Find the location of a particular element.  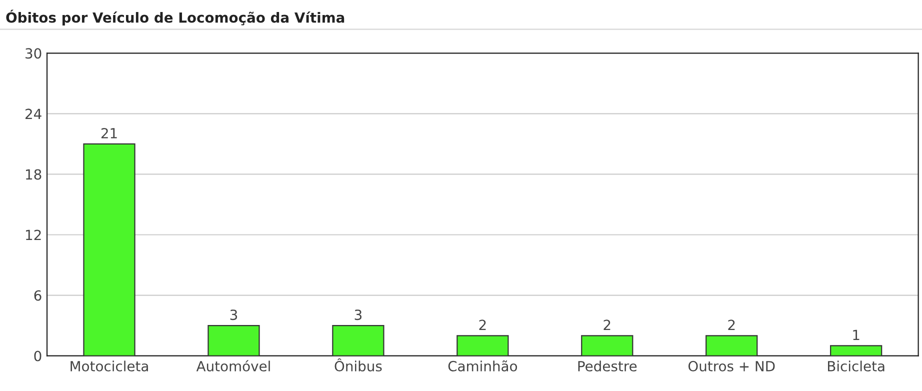

x-tick-label: Outros + ND is located at coordinates (731, 366).